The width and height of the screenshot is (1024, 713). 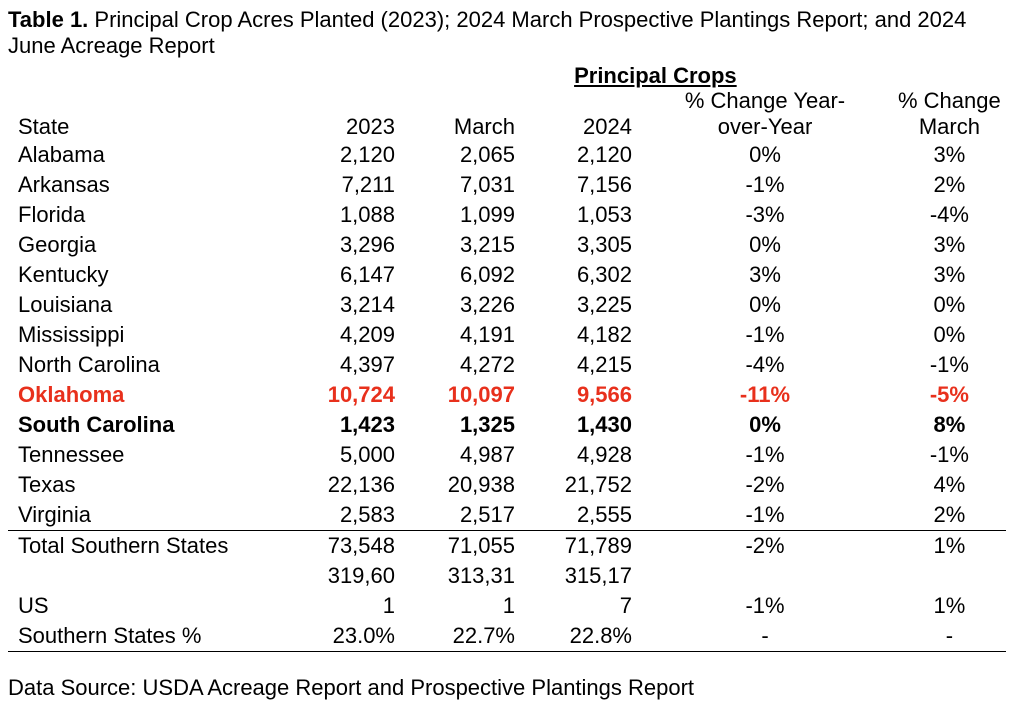 I want to click on cell-line: % Change Year-, so click(x=765, y=100).